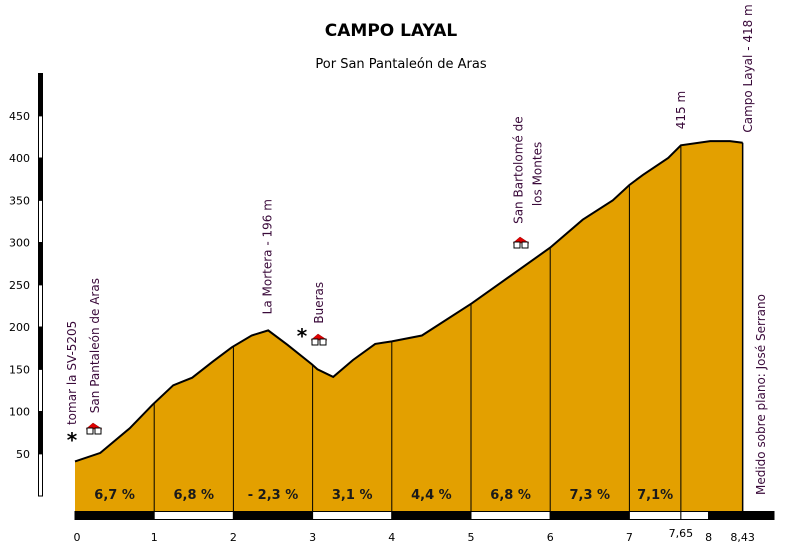 The height and width of the screenshot is (550, 790). I want to click on annotation-san-pantaleon: San Pantaleón de Aras, so click(95, 345).